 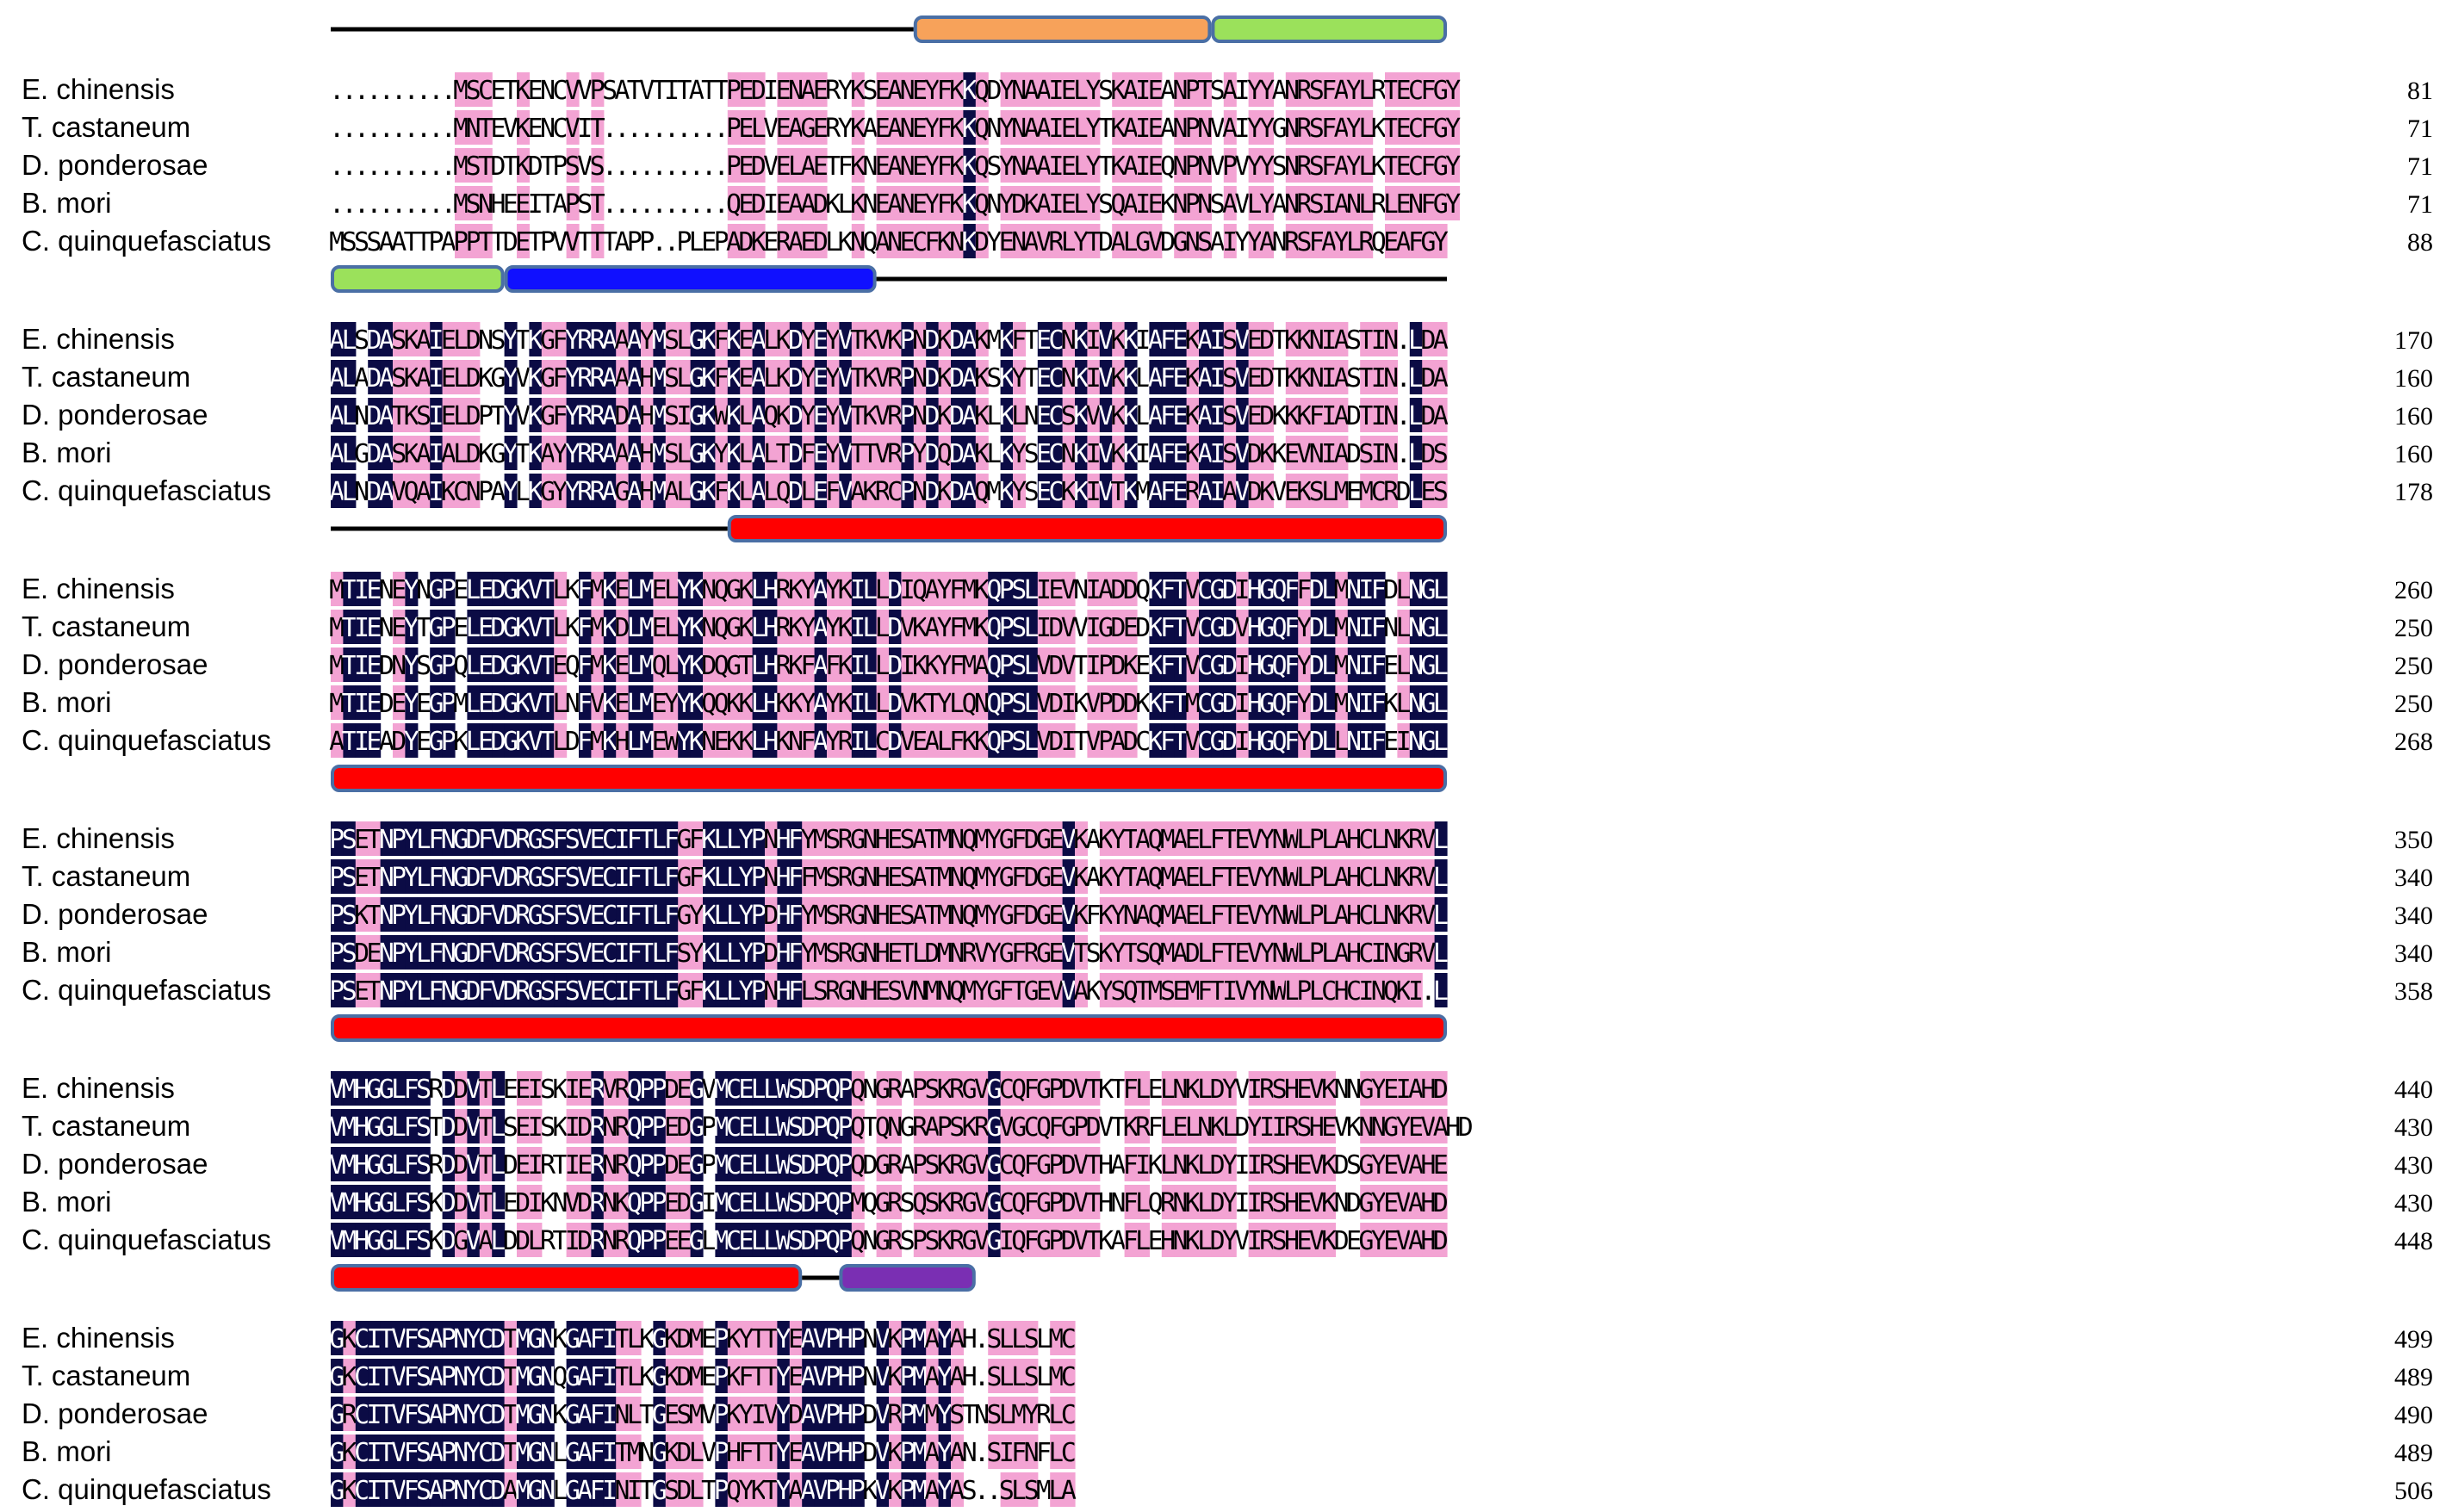 I want to click on position-number: 260, so click(x=2413, y=590).